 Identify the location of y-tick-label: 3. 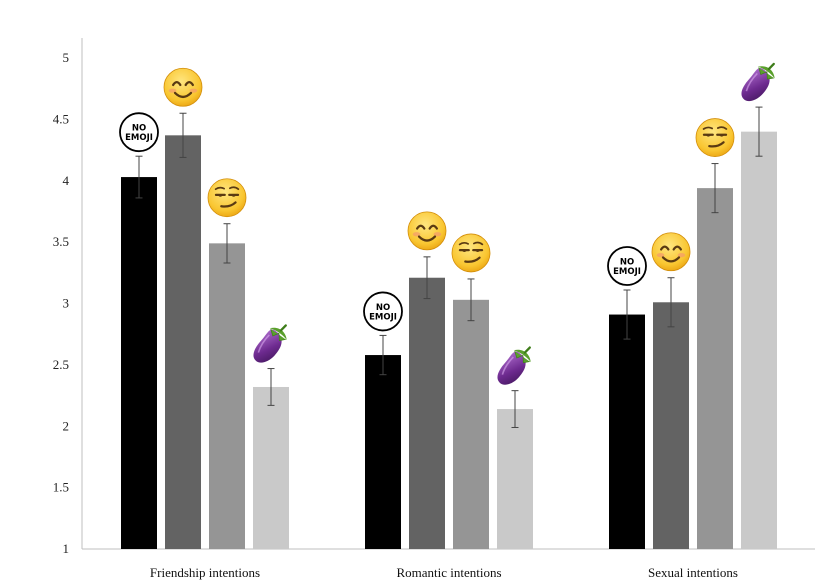
(66, 303).